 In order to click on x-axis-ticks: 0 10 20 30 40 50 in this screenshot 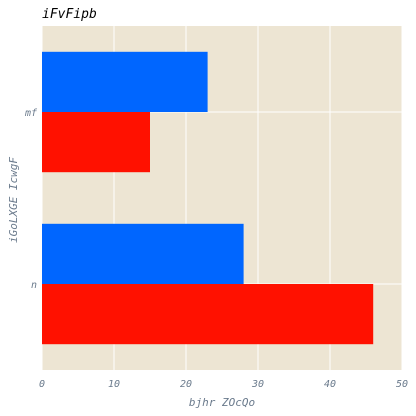, I will do `click(223, 384)`.